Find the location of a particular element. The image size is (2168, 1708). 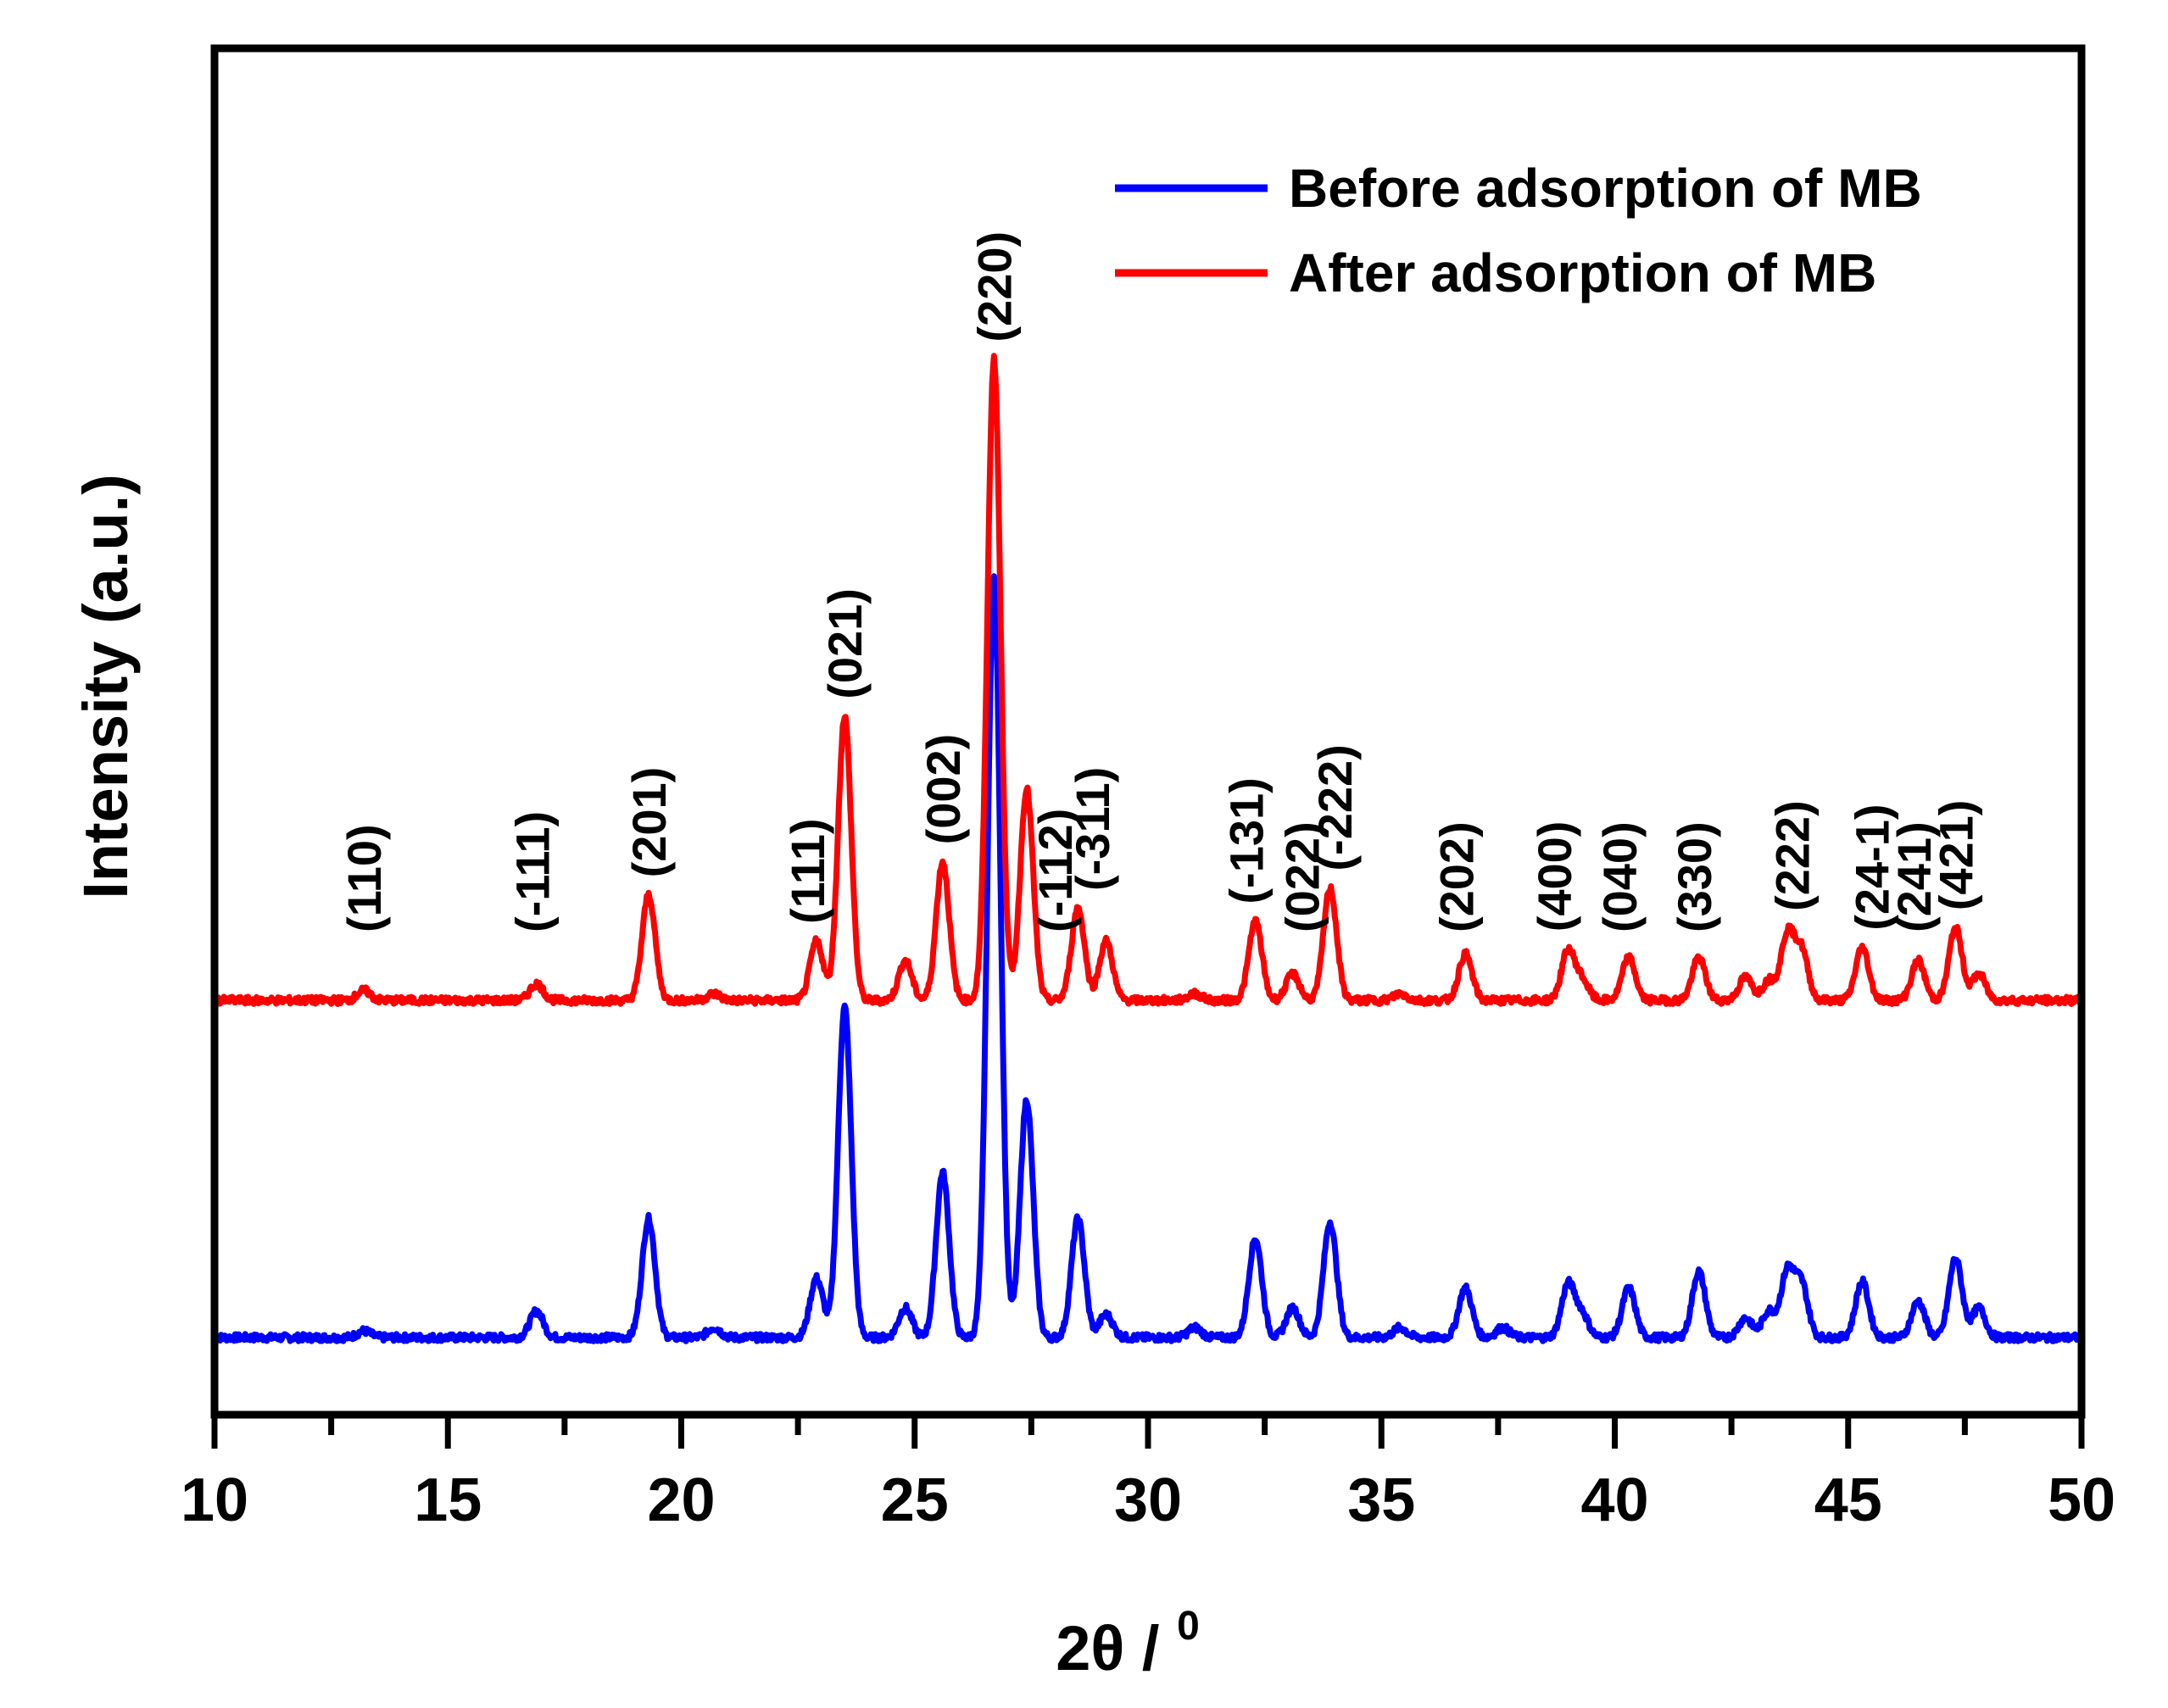

x-tick-label-15: 15 is located at coordinates (448, 1500).